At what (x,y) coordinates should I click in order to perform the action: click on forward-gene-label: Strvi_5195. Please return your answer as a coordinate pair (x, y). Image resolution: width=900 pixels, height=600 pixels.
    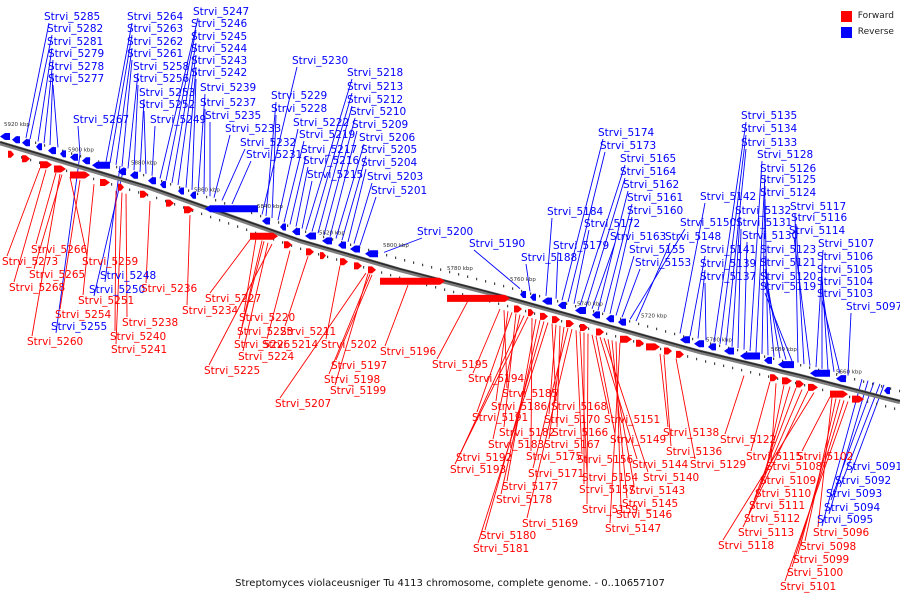
    Looking at the image, I should click on (460, 365).